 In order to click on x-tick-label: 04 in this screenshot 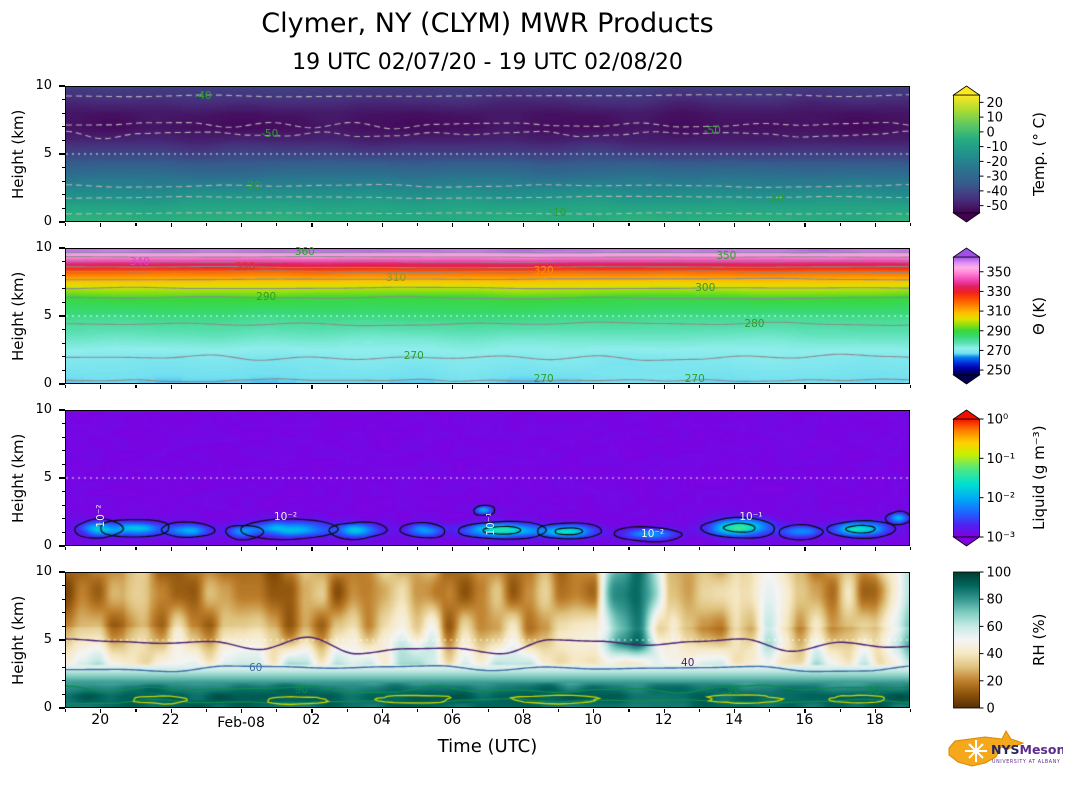, I will do `click(381, 720)`.